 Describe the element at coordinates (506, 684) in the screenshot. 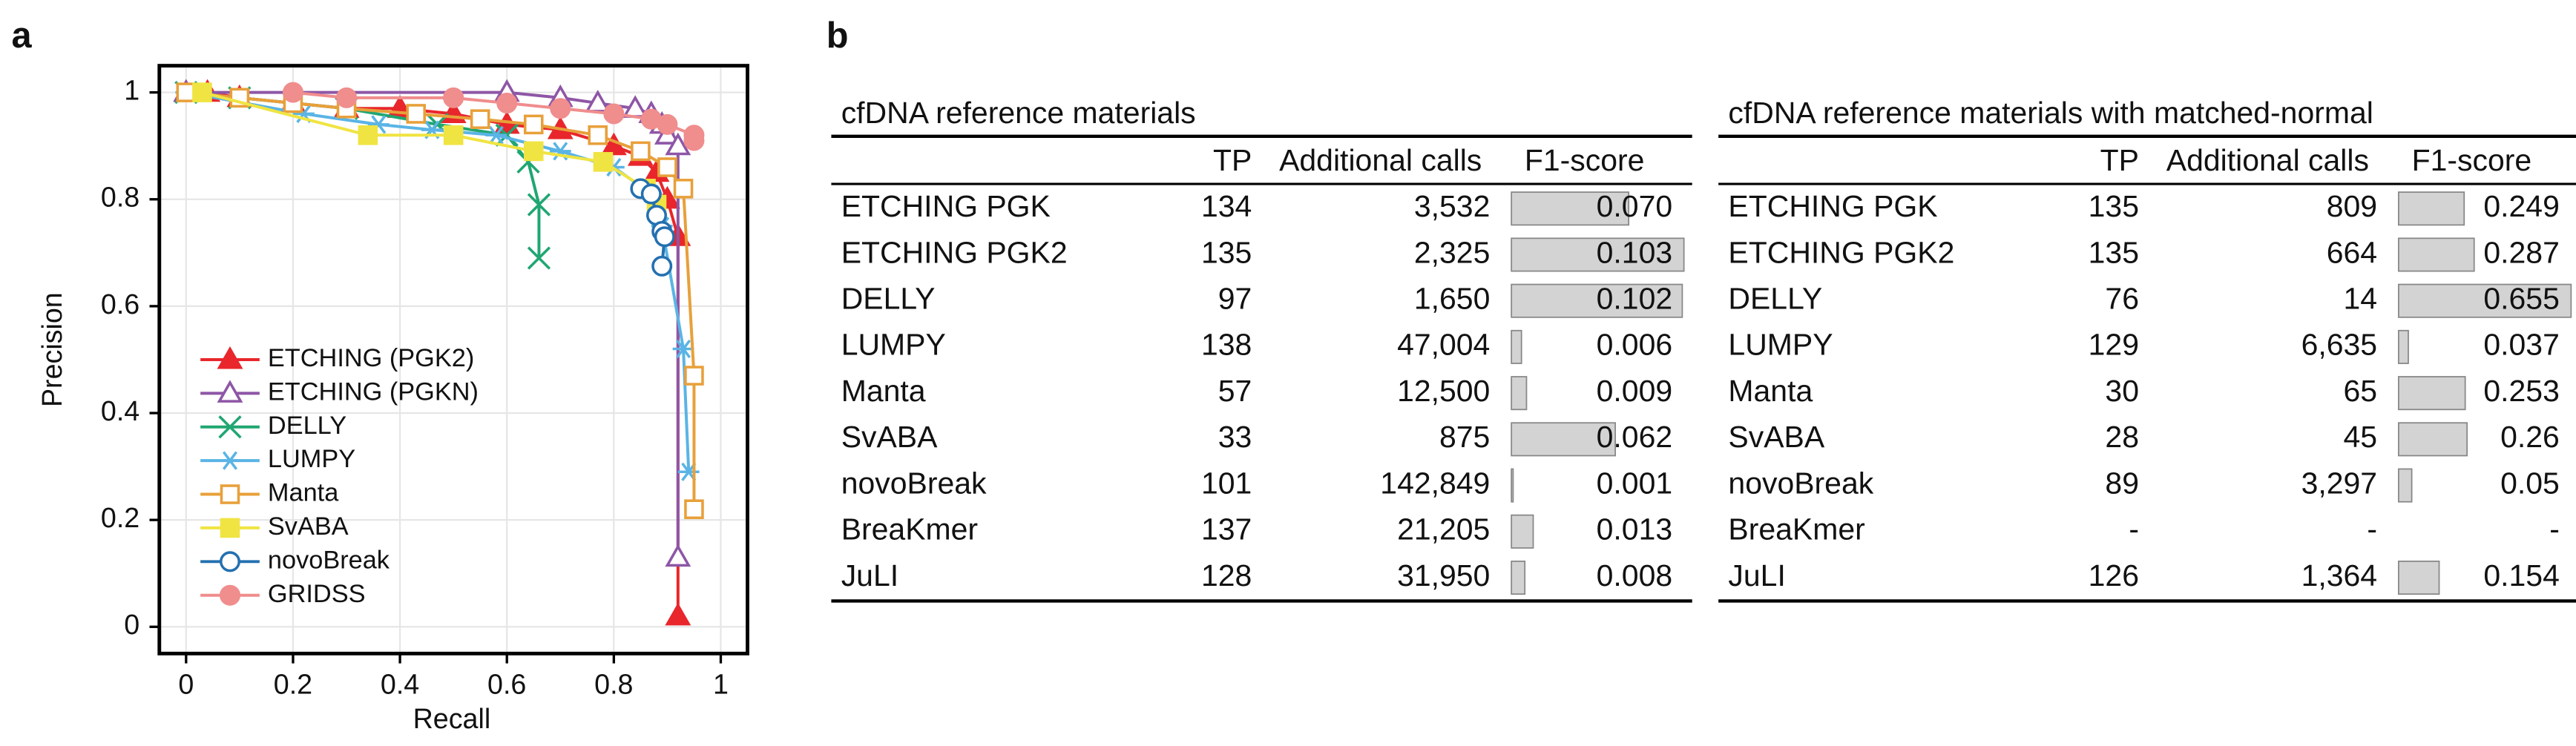

I see `x-tick-label: 0.6` at that location.